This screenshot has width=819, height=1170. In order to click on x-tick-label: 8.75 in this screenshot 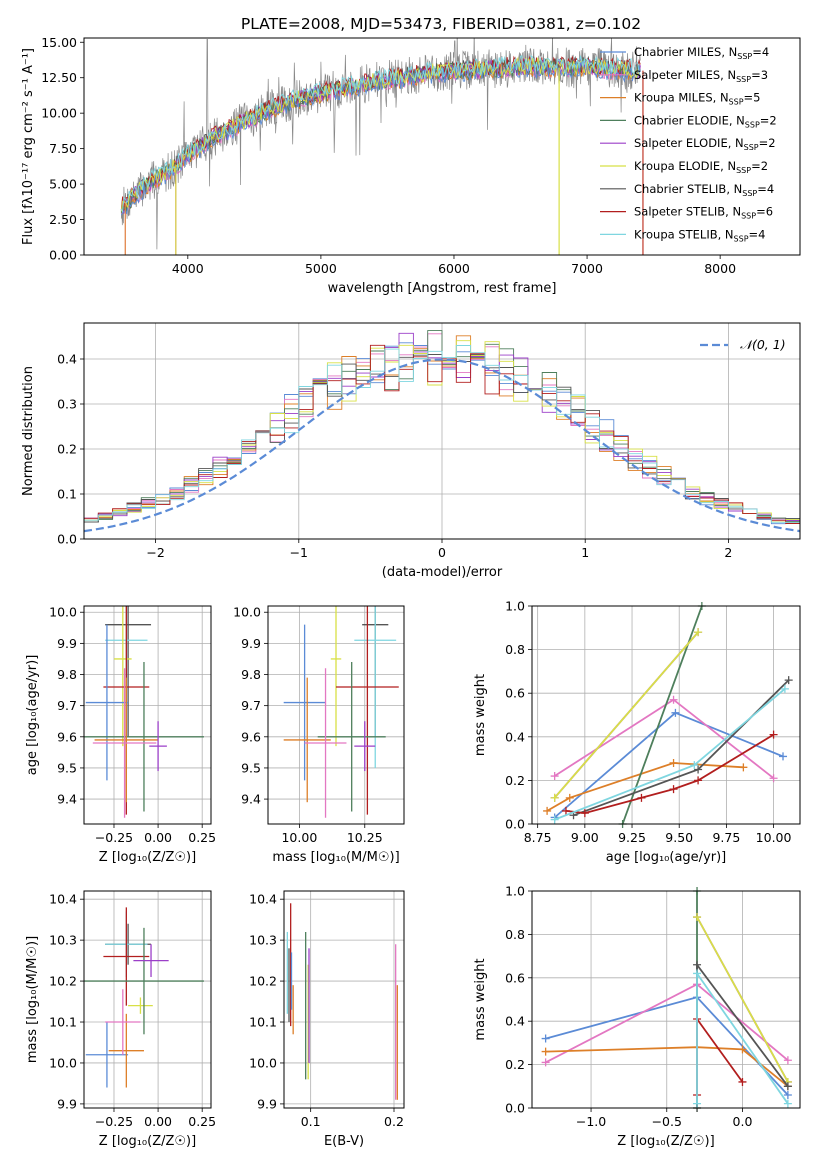, I will do `click(538, 837)`.